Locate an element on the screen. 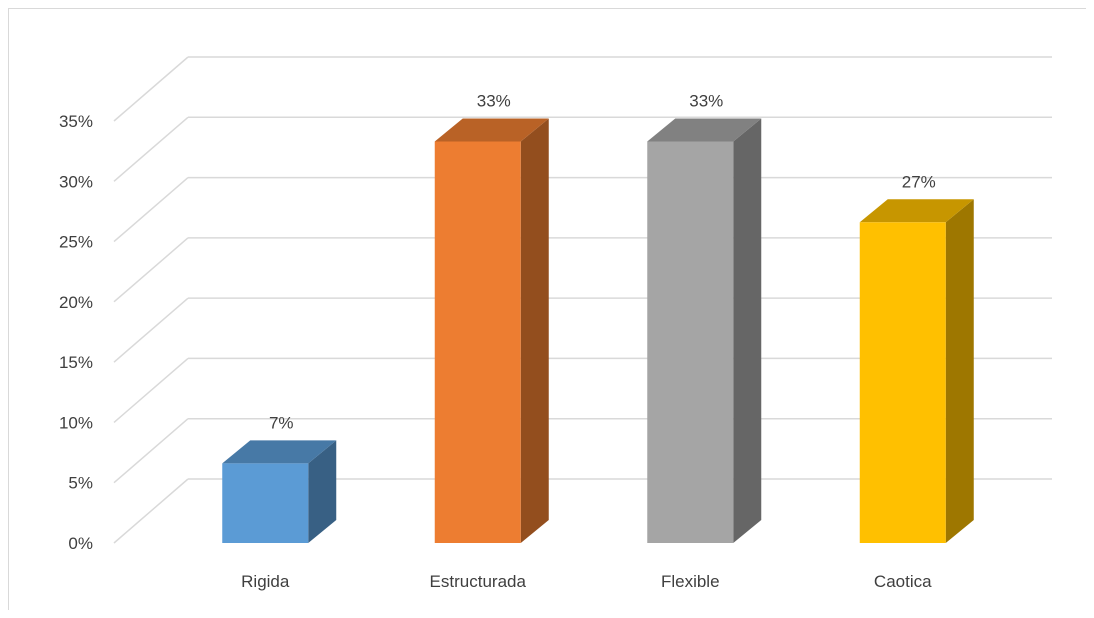  x-category-label: Estructurada is located at coordinates (478, 581).